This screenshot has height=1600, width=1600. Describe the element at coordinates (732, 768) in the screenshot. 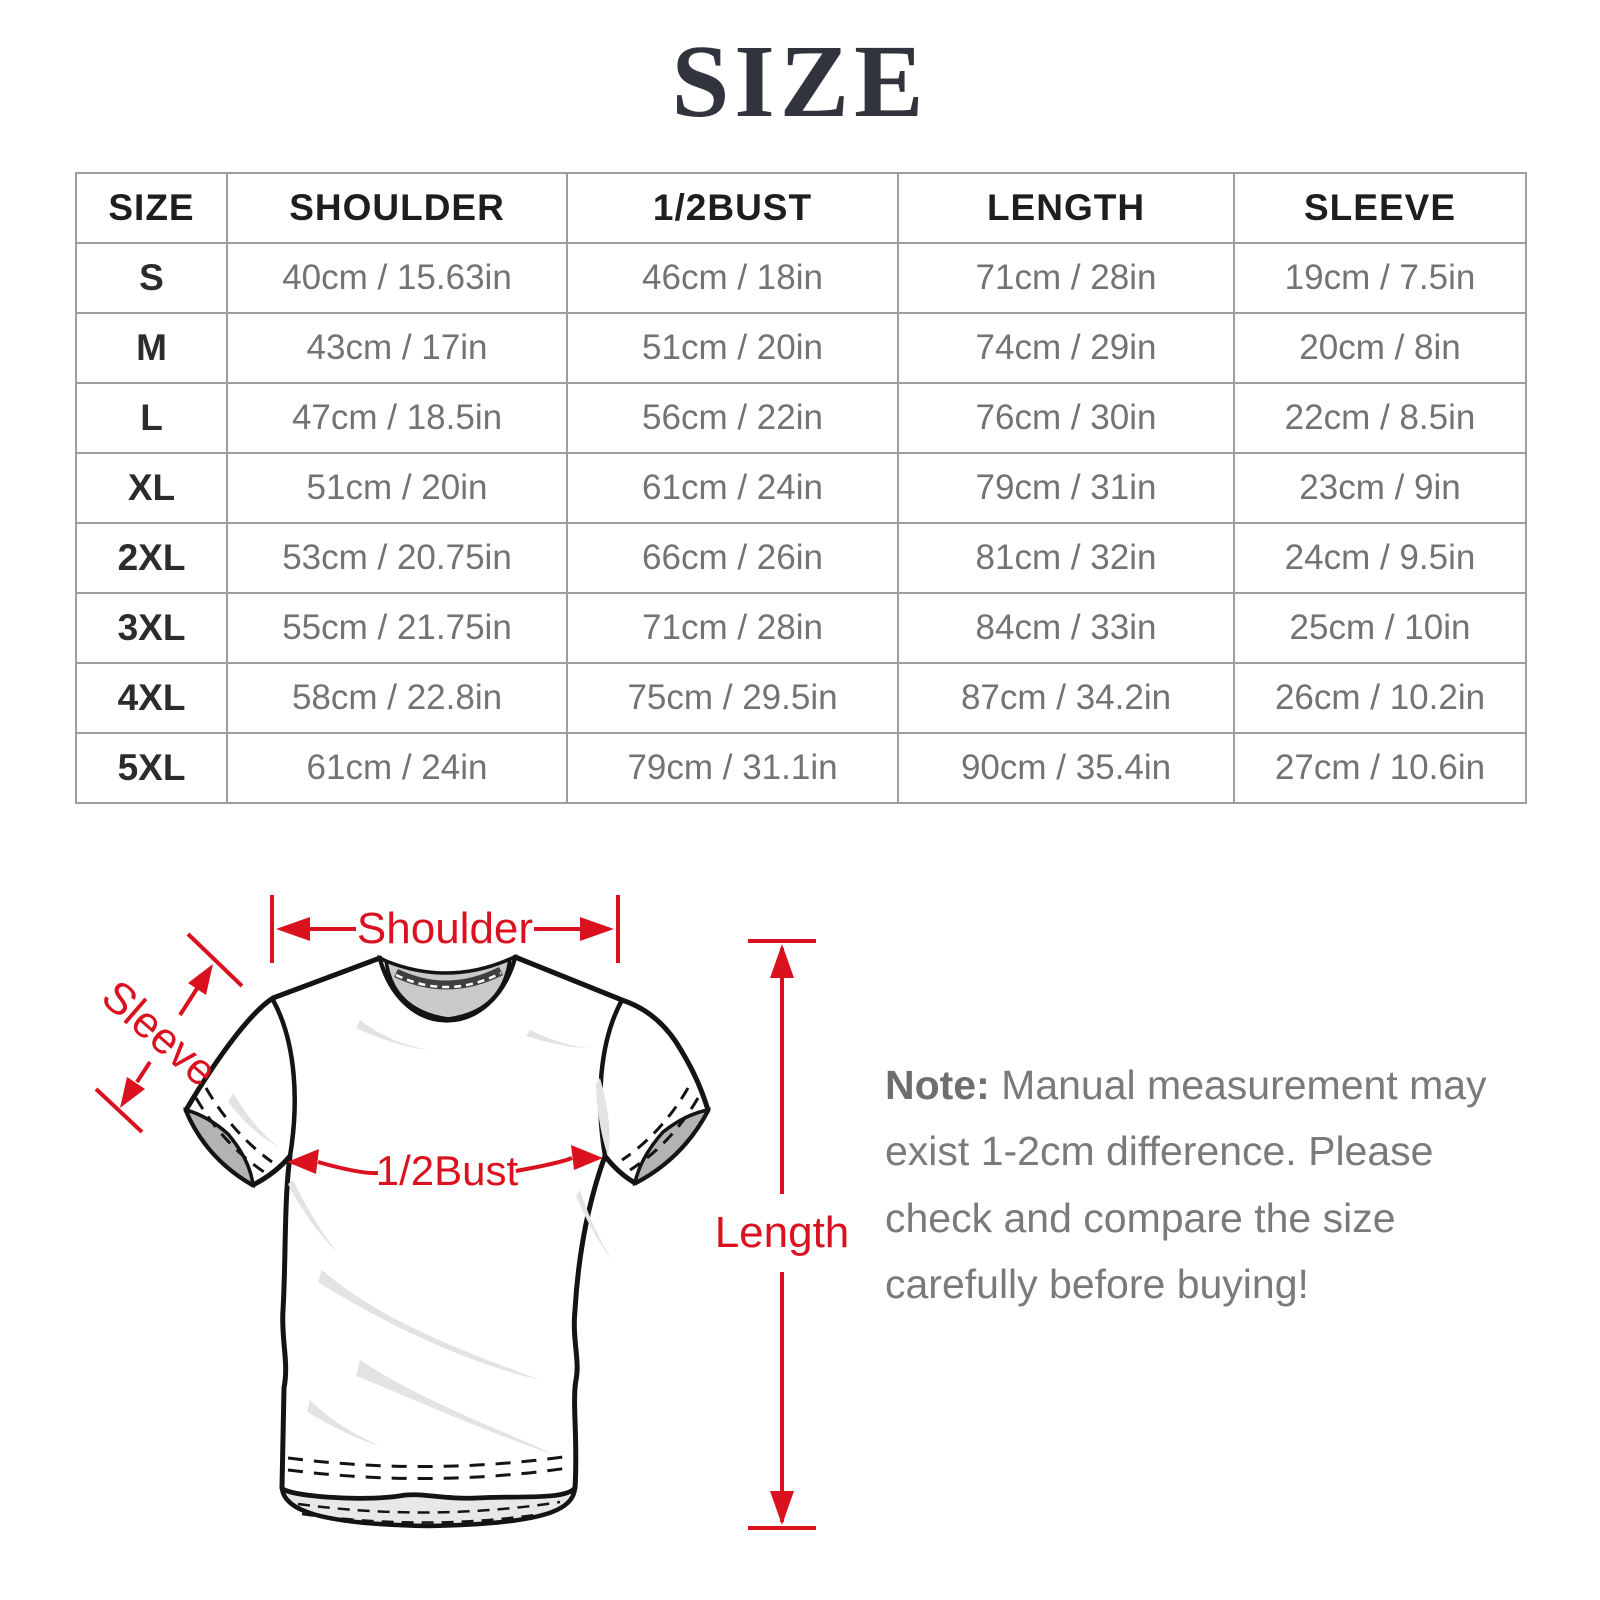

I see `value-cell: 79cm / 31.1in` at that location.